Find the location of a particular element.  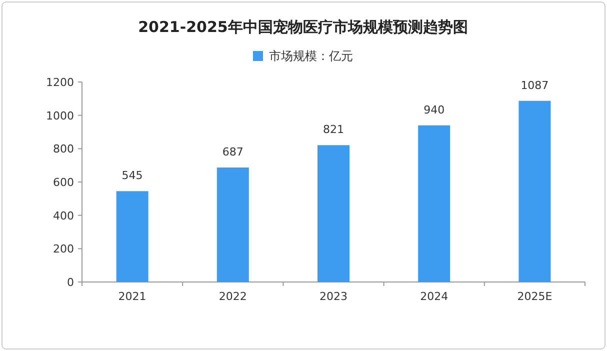

y-tick-label: 200 is located at coordinates (63, 249).